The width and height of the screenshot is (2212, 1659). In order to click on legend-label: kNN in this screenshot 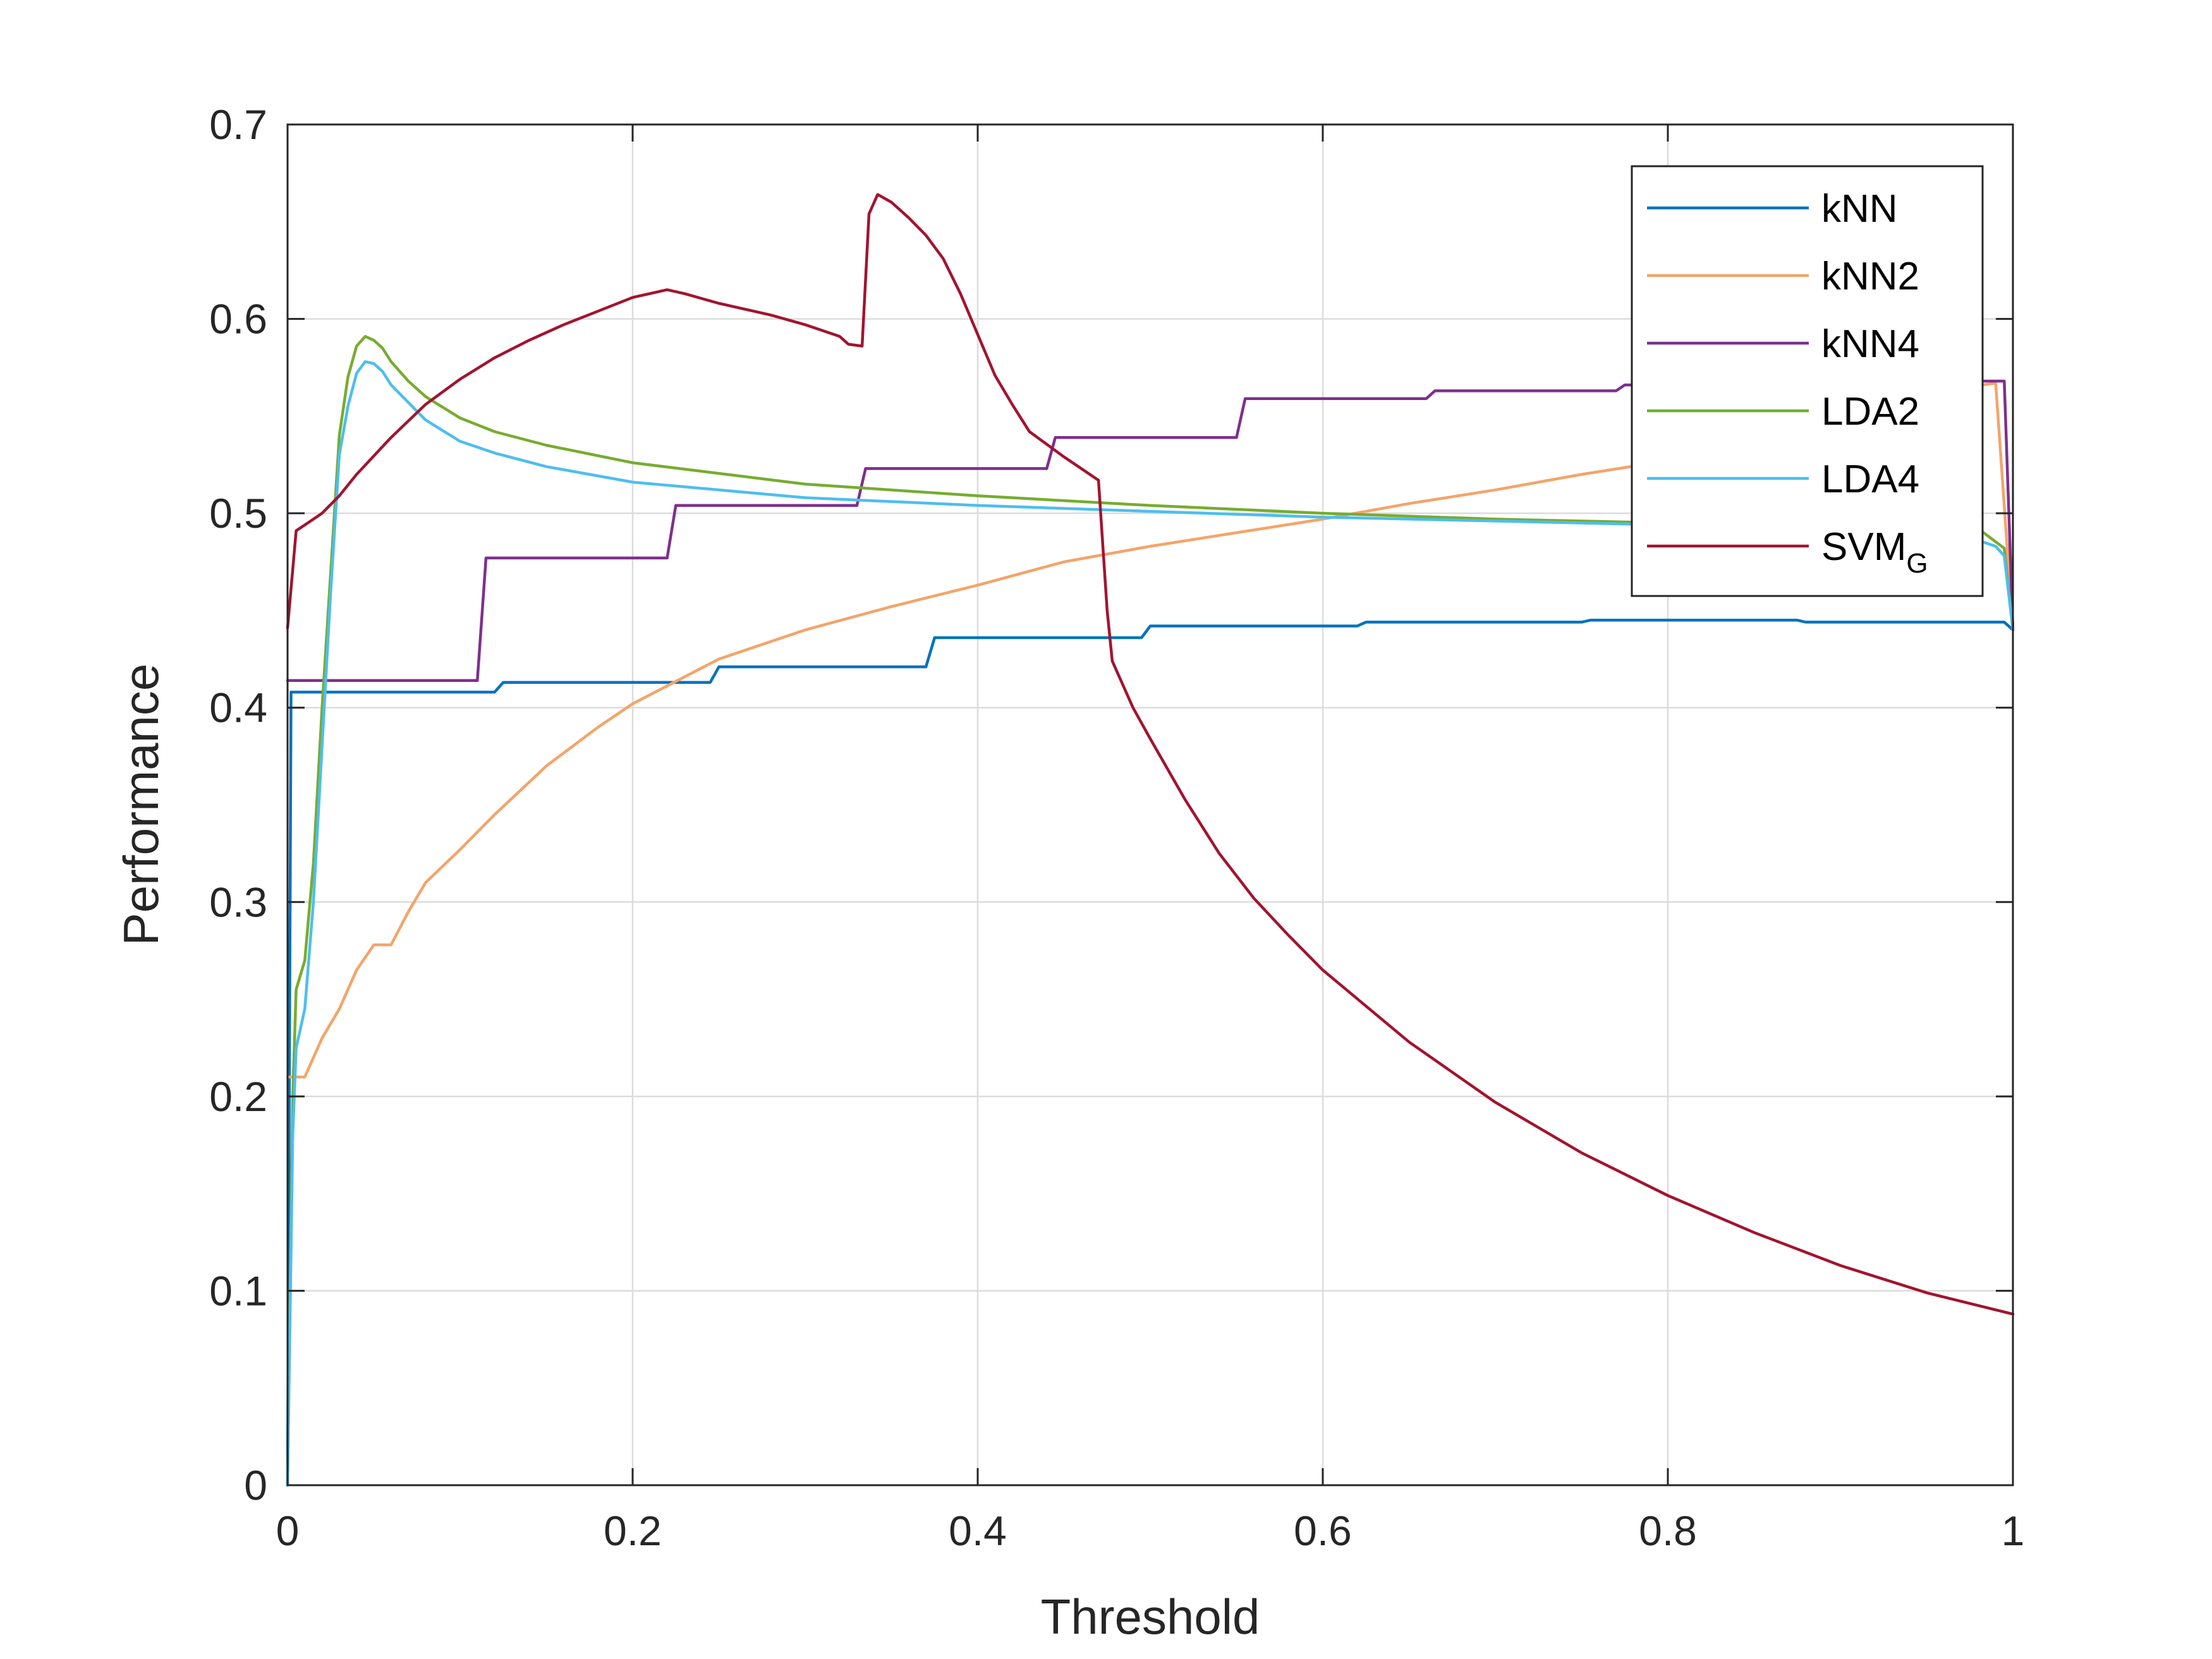, I will do `click(1859, 209)`.